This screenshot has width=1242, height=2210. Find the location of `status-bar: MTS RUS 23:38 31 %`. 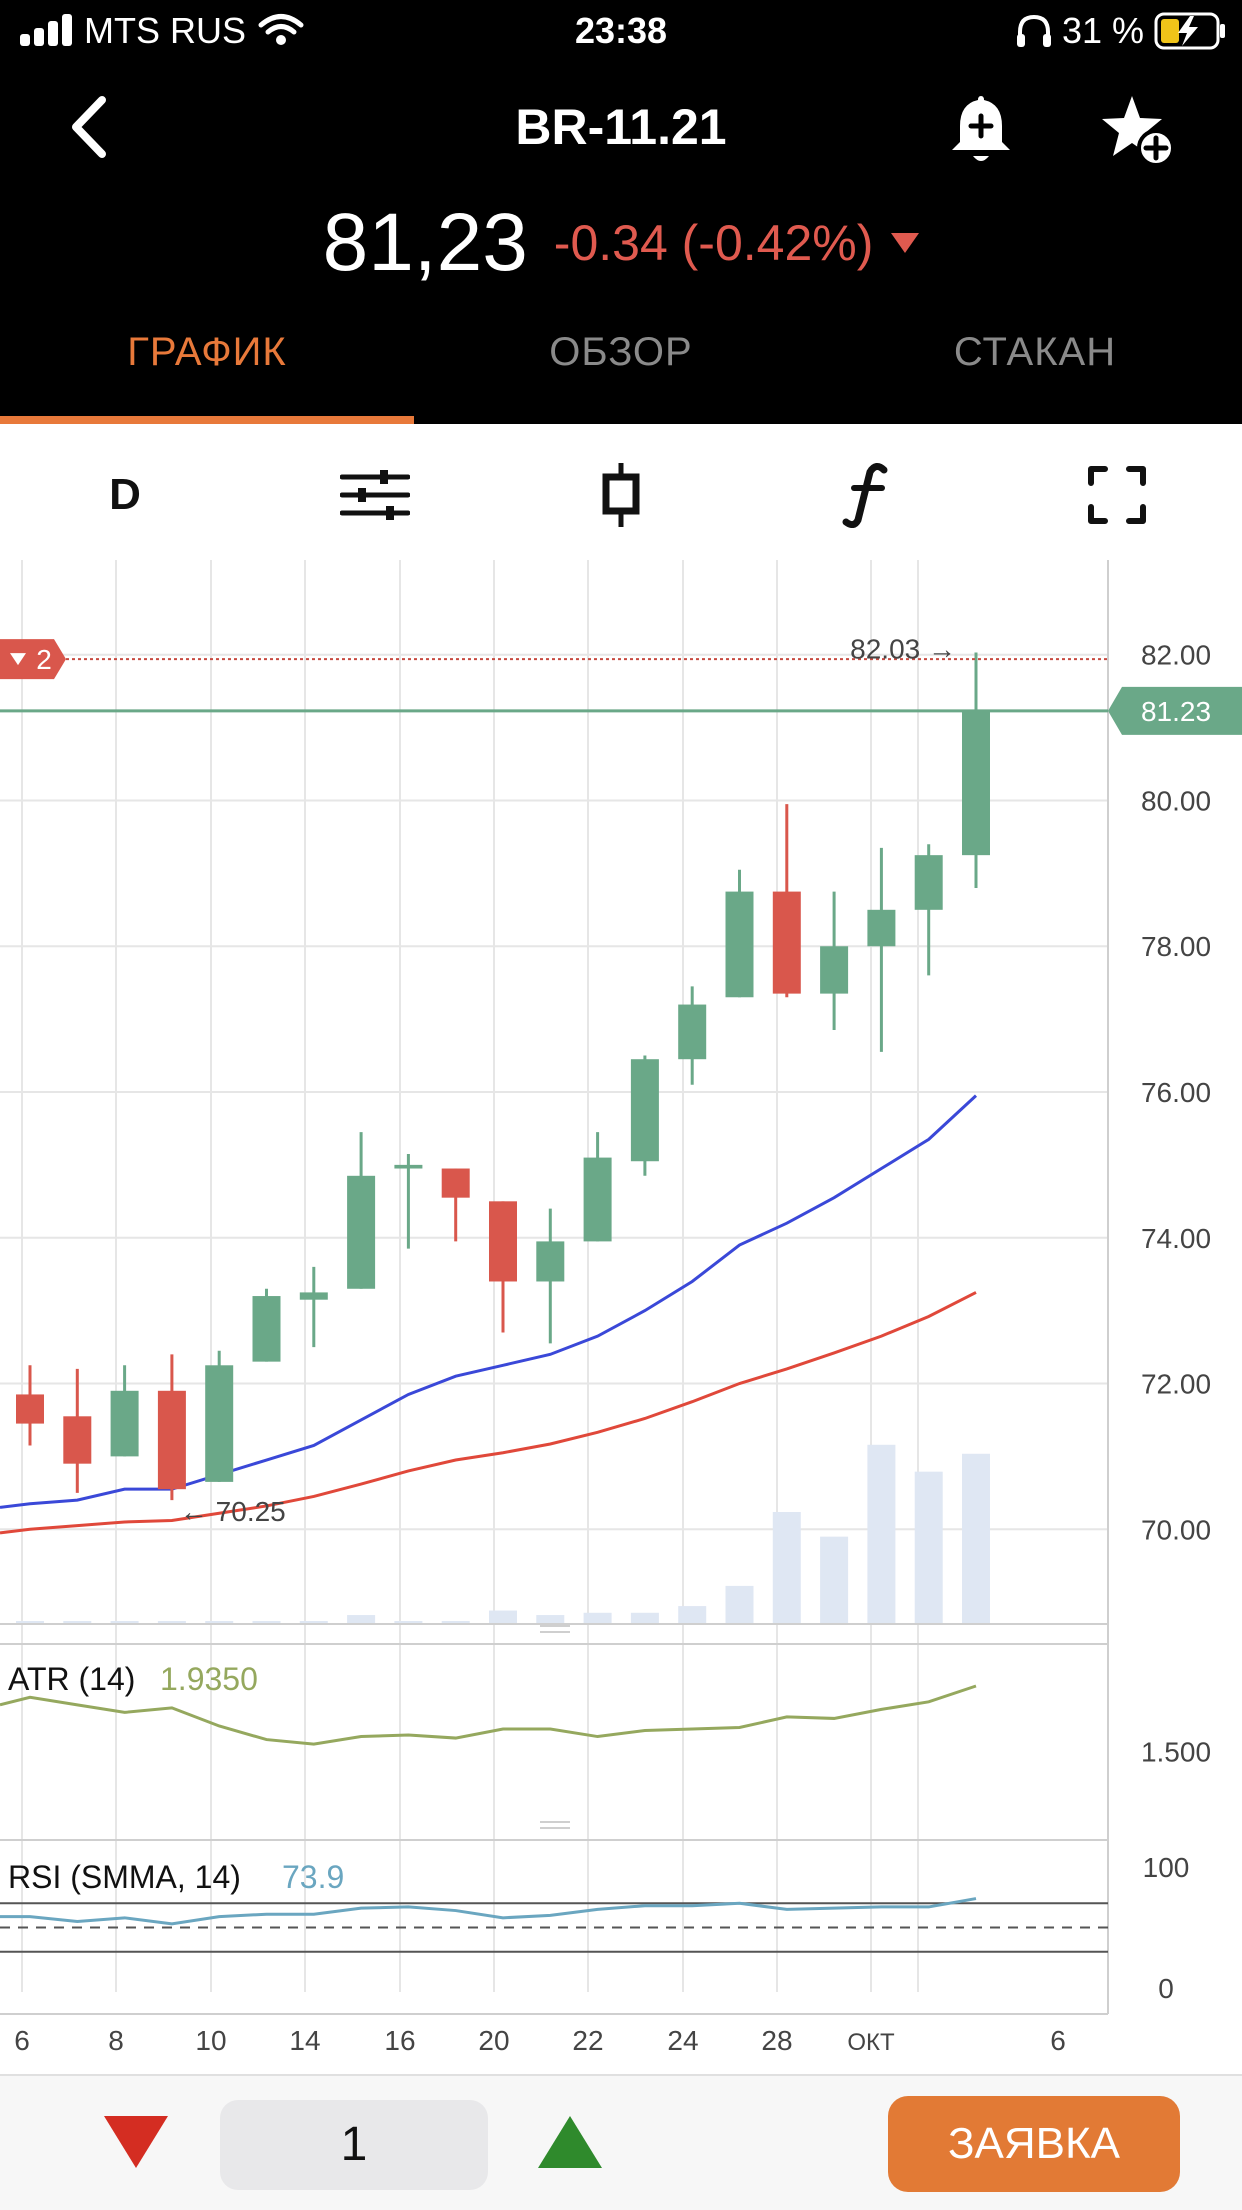

status-bar: MTS RUS 23:38 31 % is located at coordinates (621, 31).